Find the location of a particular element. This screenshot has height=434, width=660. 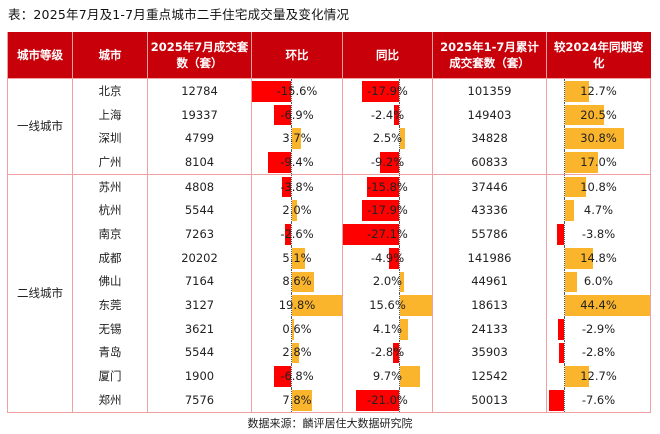

july-volume-cell: 12784 is located at coordinates (199, 90).